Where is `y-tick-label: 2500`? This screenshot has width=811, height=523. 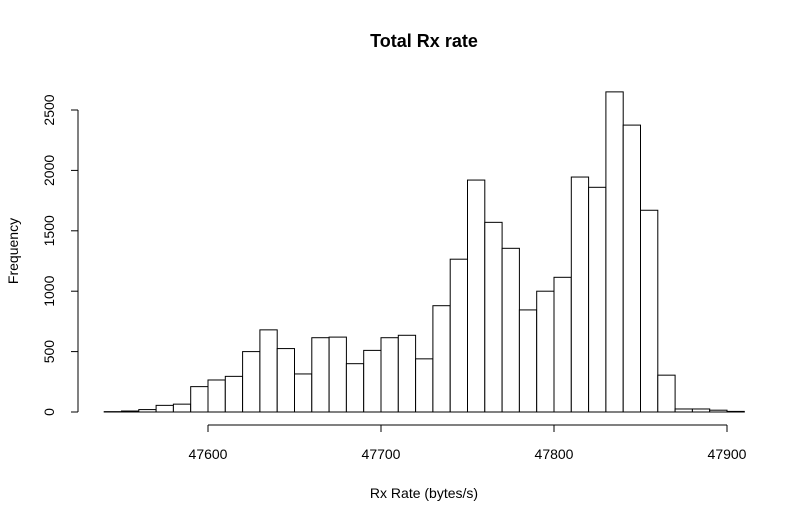 y-tick-label: 2500 is located at coordinates (49, 109).